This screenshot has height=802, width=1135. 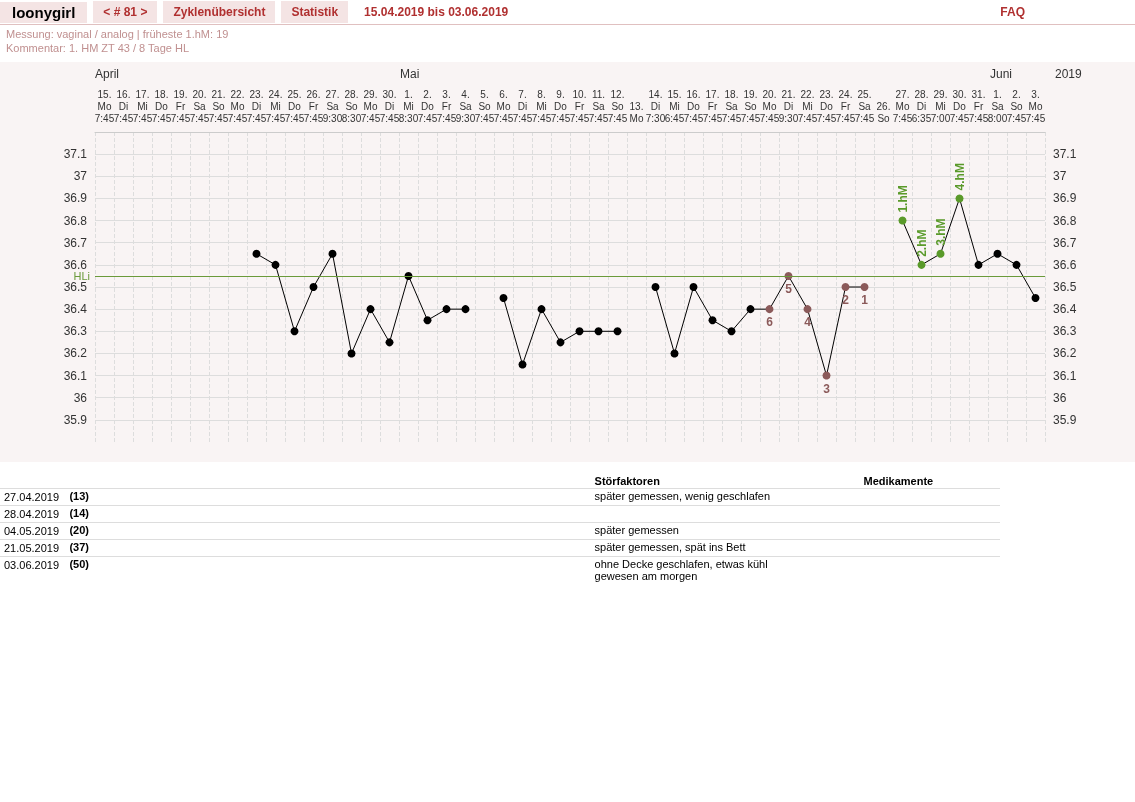 What do you see at coordinates (808, 322) in the screenshot?
I see `annotation: 4` at bounding box center [808, 322].